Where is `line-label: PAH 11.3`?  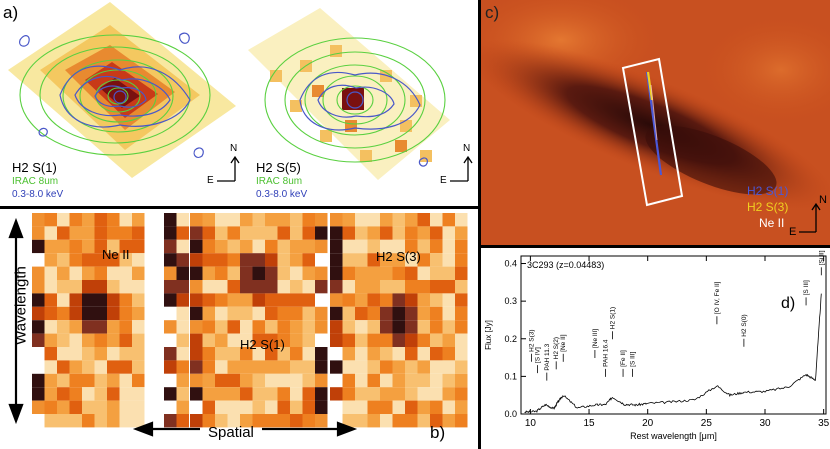
line-label: PAH 11.3 is located at coordinates (547, 356).